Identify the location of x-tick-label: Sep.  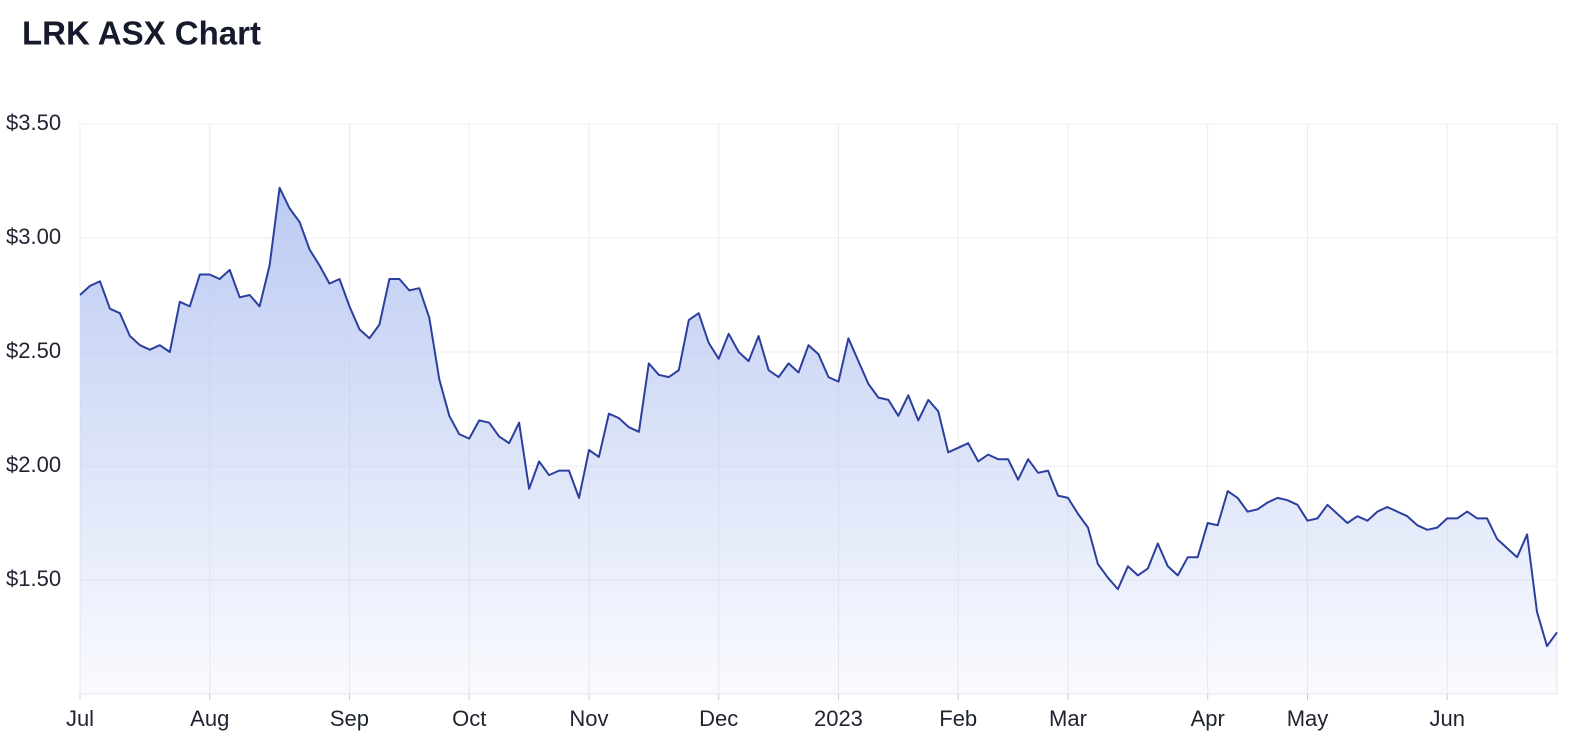
(349, 718).